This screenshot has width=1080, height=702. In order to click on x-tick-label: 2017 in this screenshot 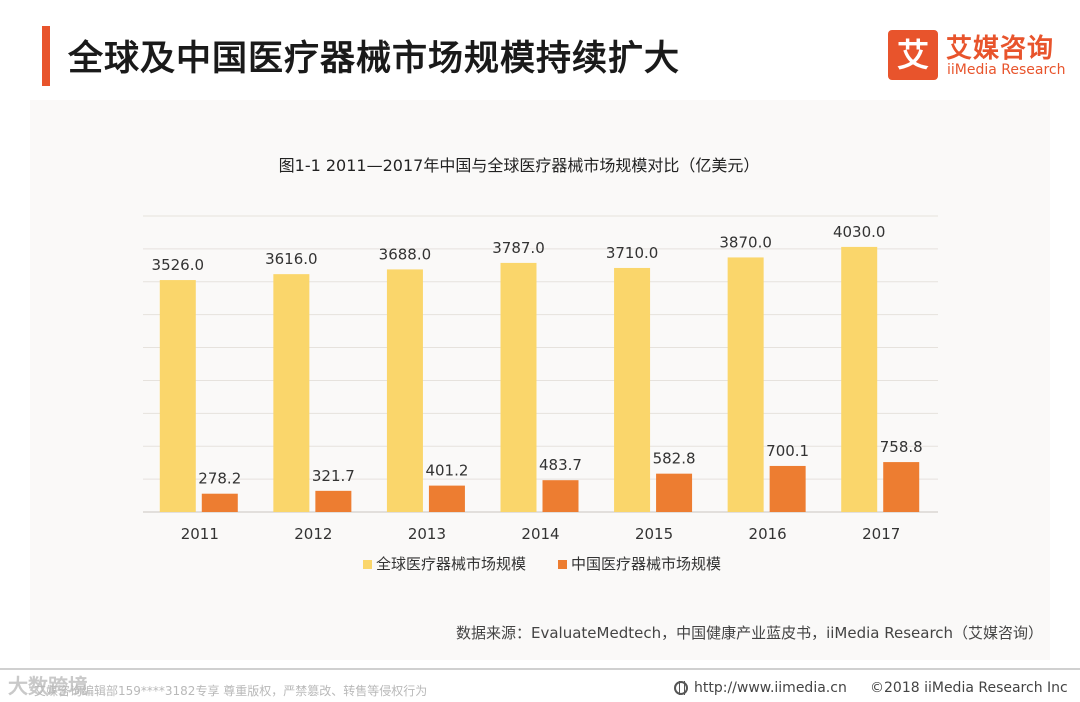, I will do `click(881, 534)`.